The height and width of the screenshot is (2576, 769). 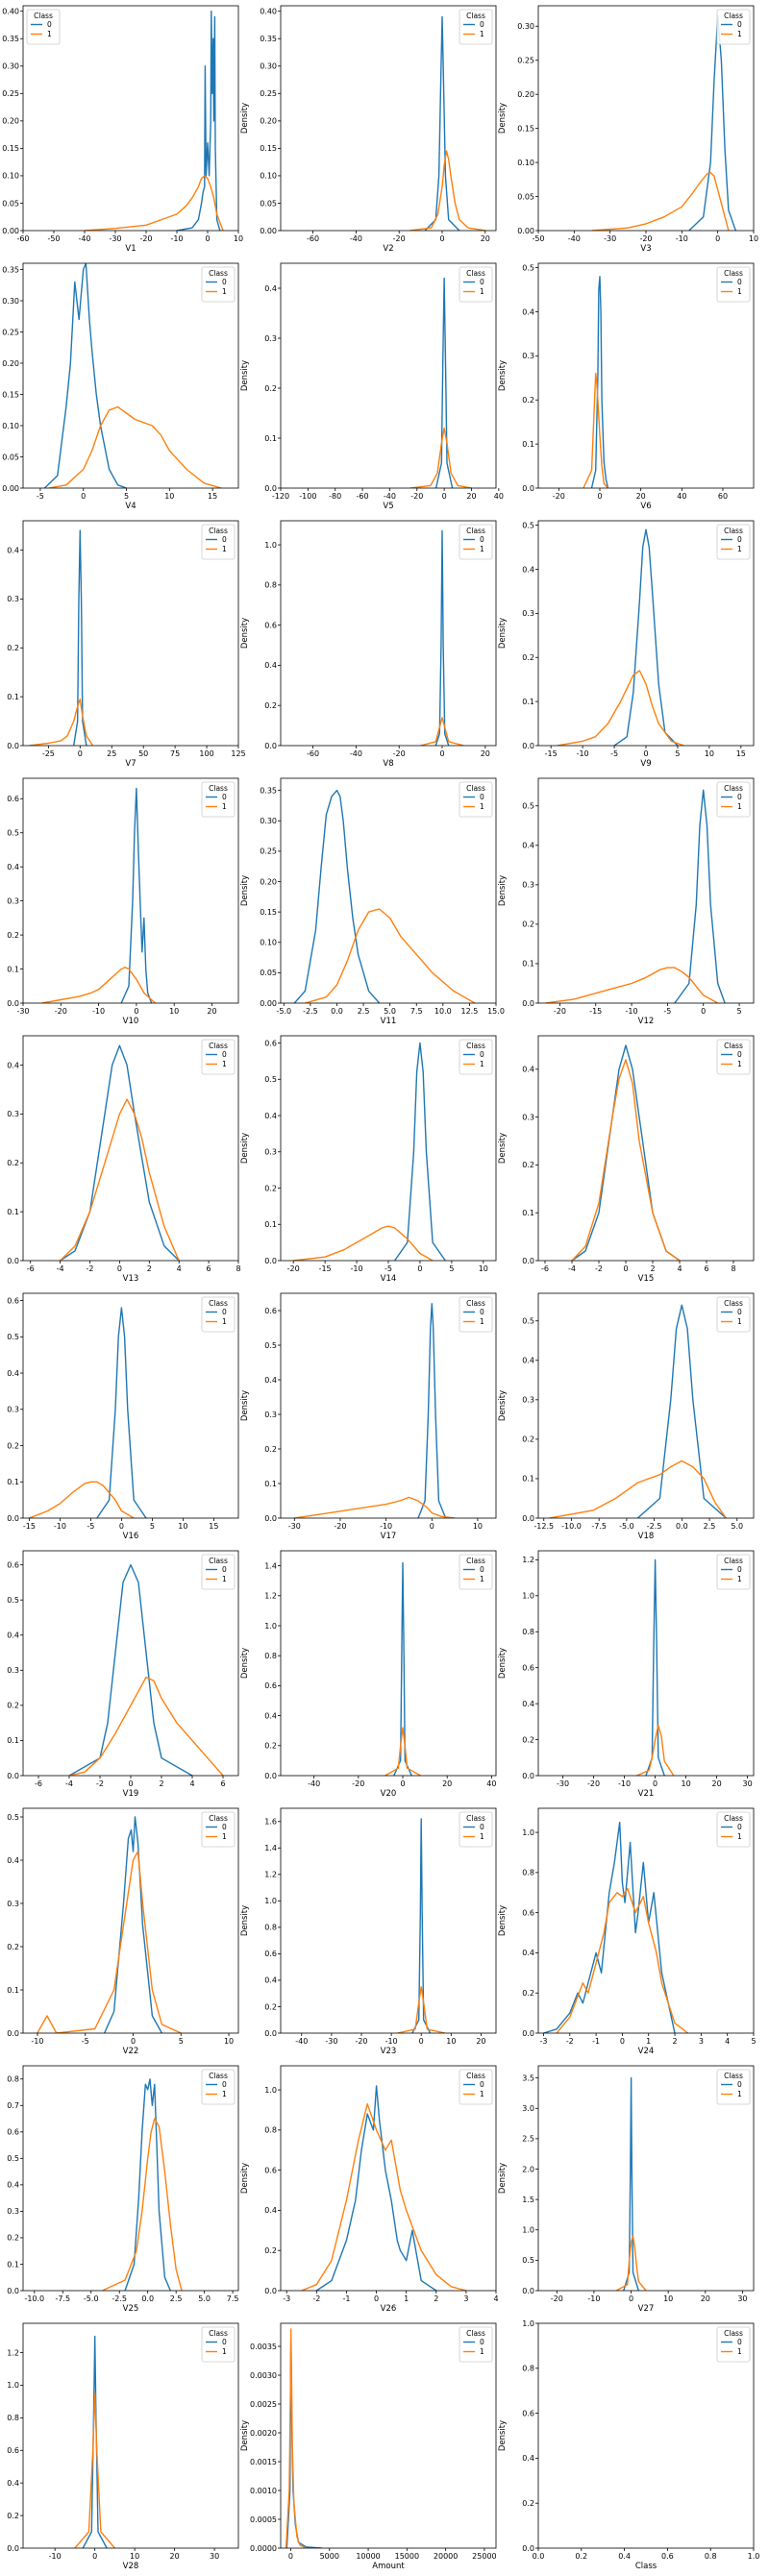 I want to click on x-tick-label: -80, so click(x=335, y=496).